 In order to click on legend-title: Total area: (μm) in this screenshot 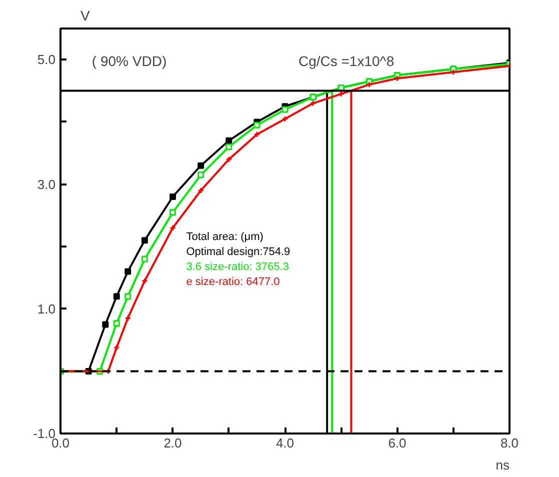, I will do `click(225, 237)`.